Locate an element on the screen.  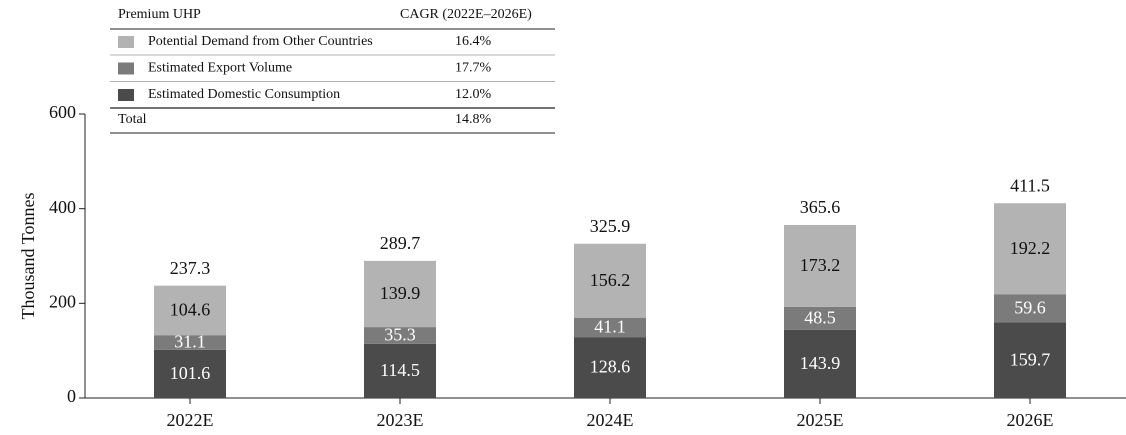
legend-label: Estimated Export Volume is located at coordinates (220, 68).